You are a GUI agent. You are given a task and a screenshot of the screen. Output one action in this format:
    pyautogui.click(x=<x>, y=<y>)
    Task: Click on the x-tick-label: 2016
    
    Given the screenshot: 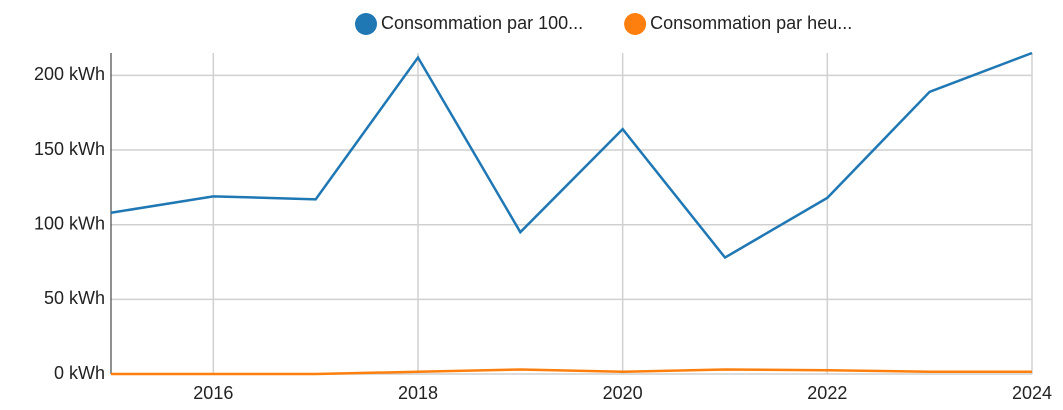 What is the action you would take?
    pyautogui.click(x=213, y=393)
    